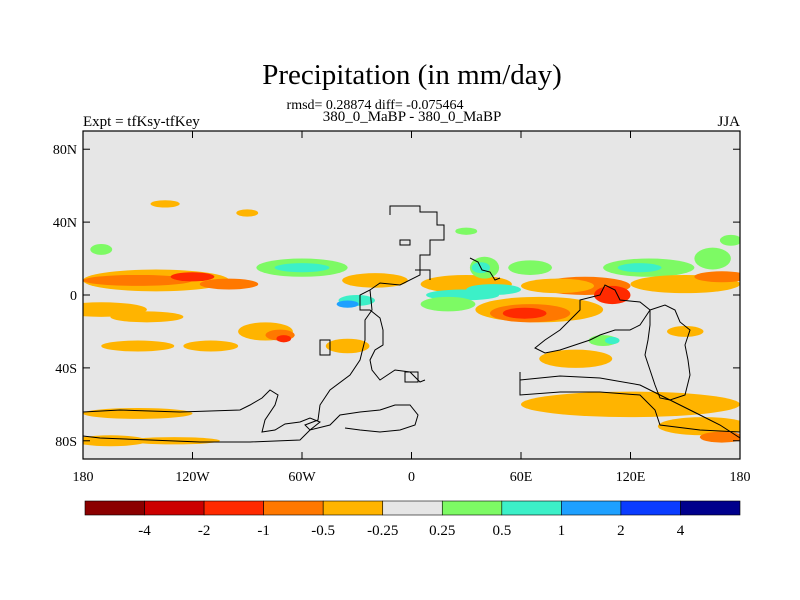  Describe the element at coordinates (65, 223) in the screenshot. I see `y-tick-label: 40N` at that location.